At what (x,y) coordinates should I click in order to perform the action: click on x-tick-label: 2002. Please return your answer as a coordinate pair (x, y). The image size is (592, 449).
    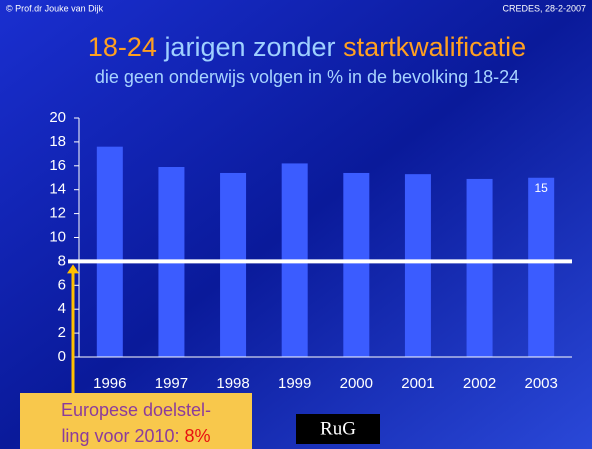
    Looking at the image, I should click on (479, 383).